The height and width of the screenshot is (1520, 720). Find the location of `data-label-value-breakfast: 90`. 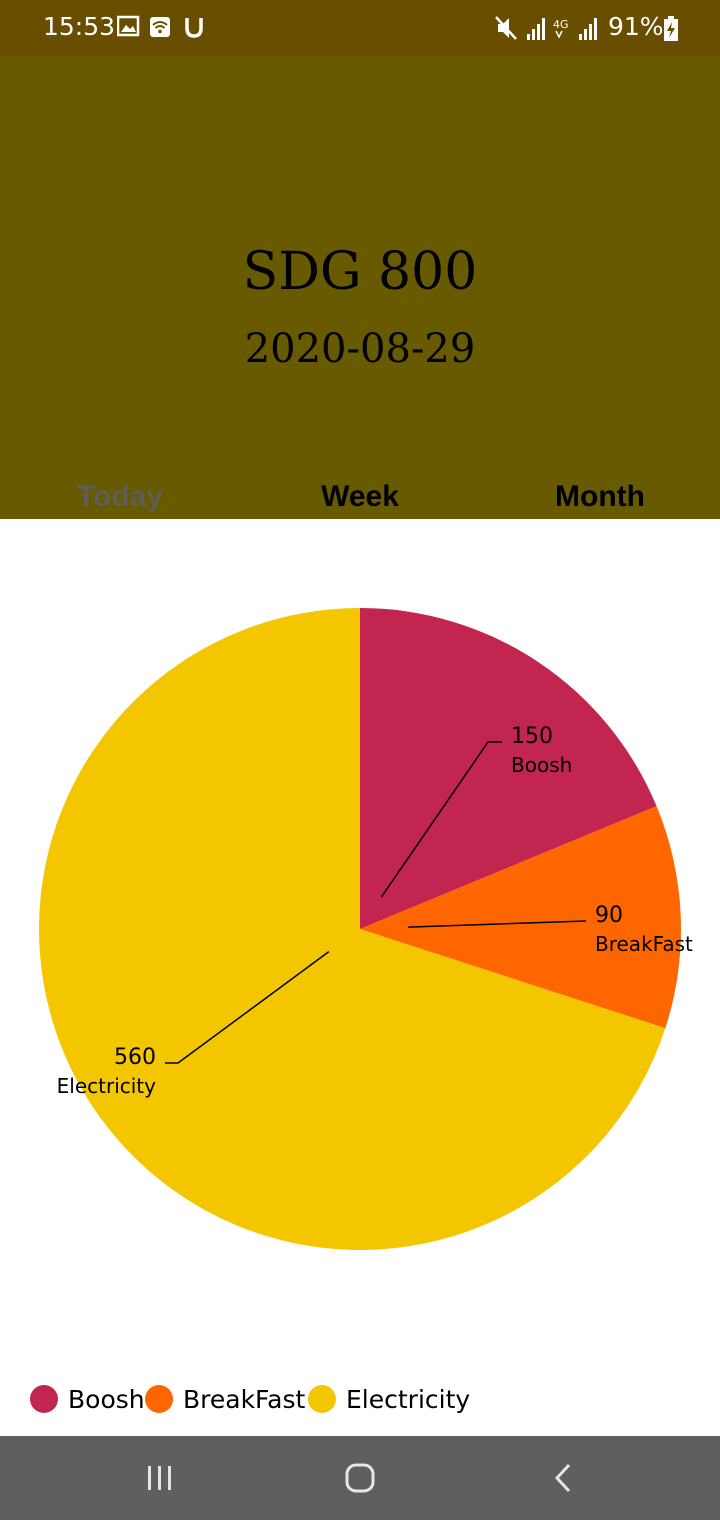

data-label-value-breakfast: 90 is located at coordinates (609, 915).